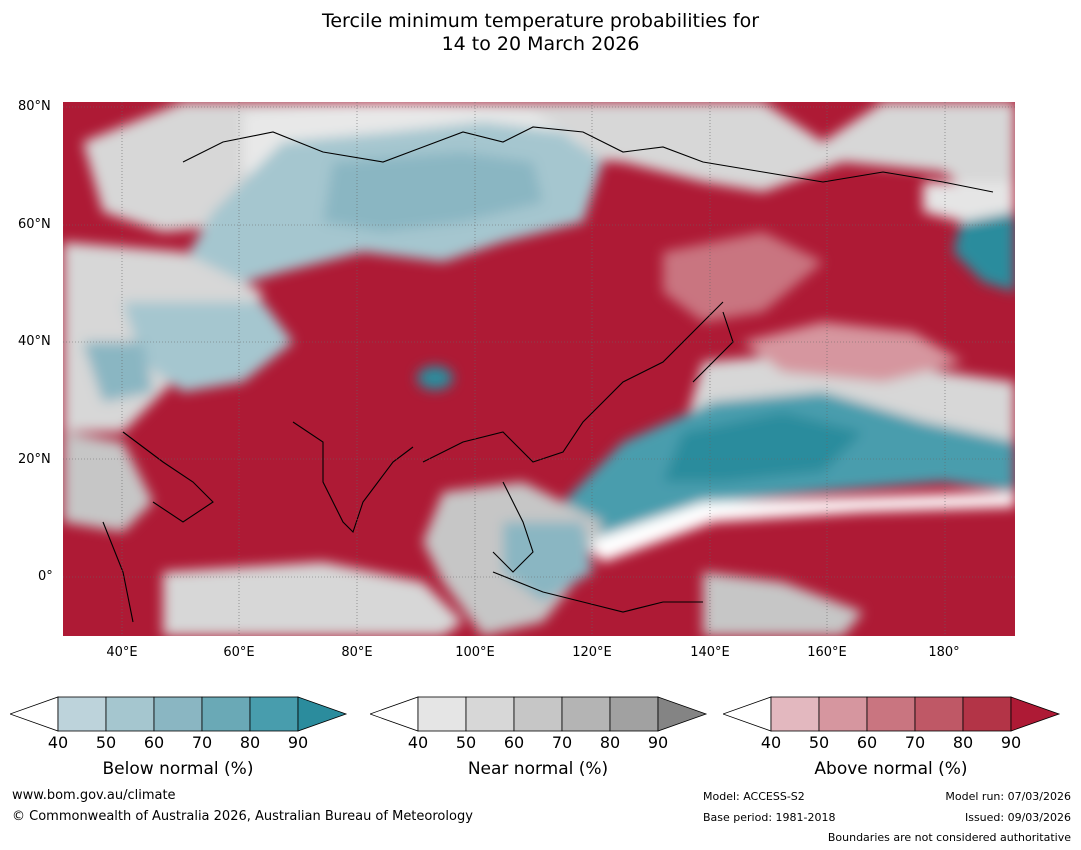 Image resolution: width=1081 pixels, height=850 pixels. Describe the element at coordinates (239, 652) in the screenshot. I see `lon-label-60e: 60°E` at that location.